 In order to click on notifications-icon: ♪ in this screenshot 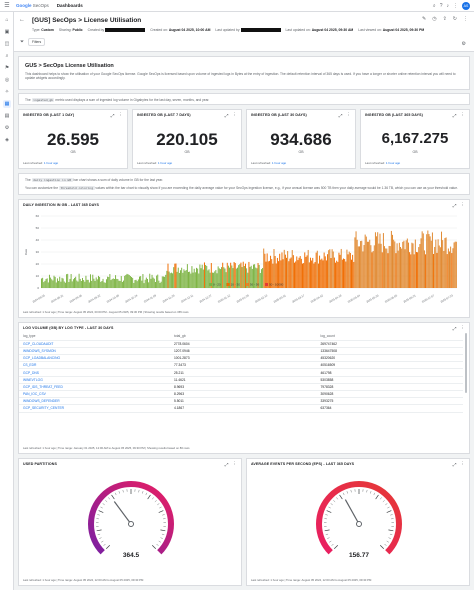, I will do `click(448, 5)`.